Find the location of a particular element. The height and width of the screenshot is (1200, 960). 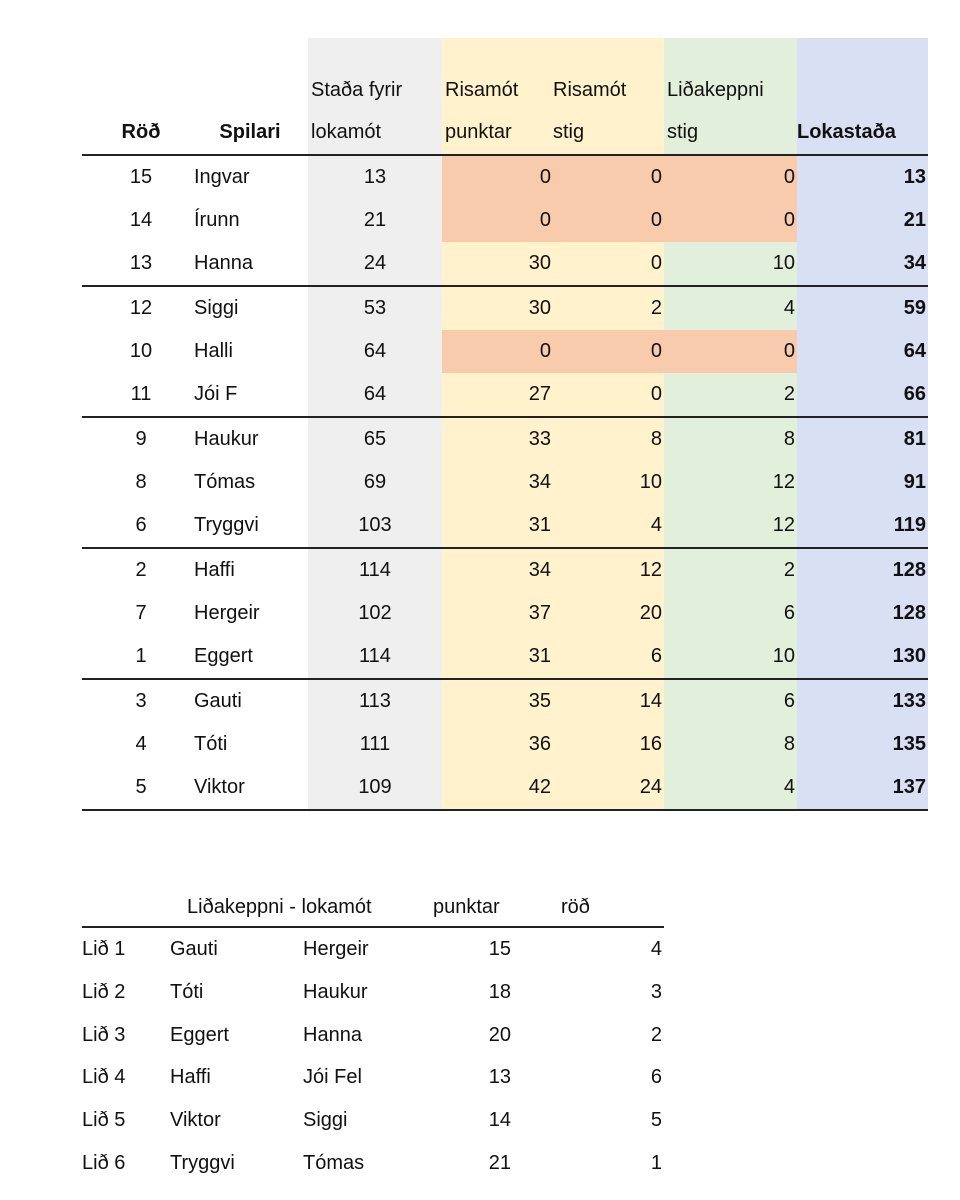

teams-header-spacer is located at coordinates (126, 908).